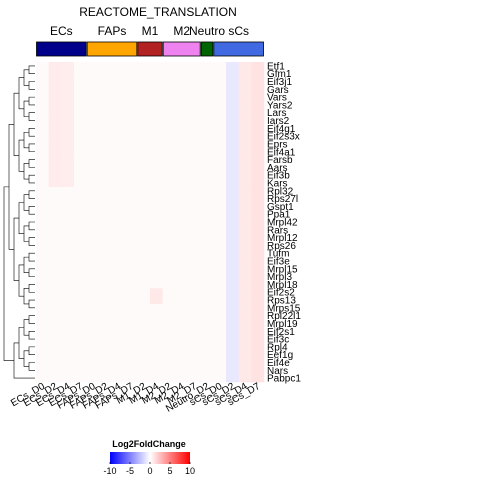 The height and width of the screenshot is (480, 480). I want to click on group-bar, so click(238, 49).